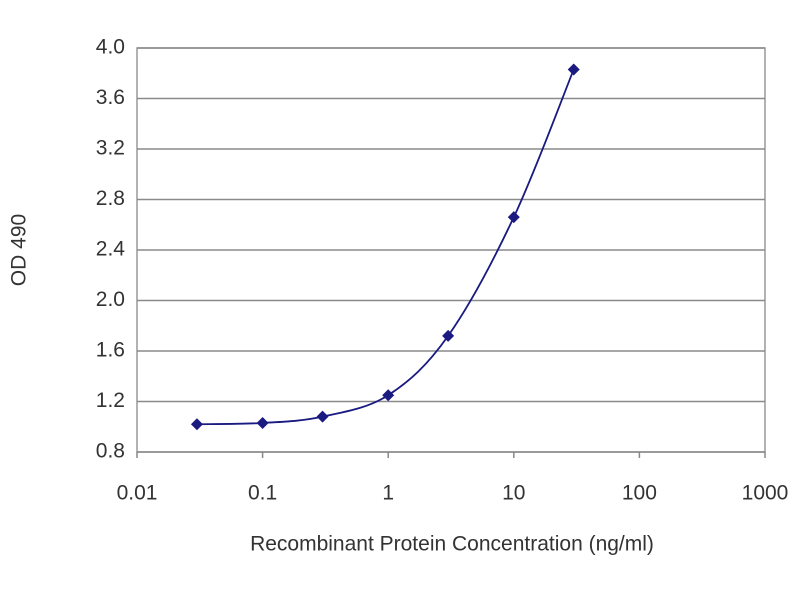 The image size is (800, 600). What do you see at coordinates (110, 148) in the screenshot?
I see `y-tick-label: 3.2` at bounding box center [110, 148].